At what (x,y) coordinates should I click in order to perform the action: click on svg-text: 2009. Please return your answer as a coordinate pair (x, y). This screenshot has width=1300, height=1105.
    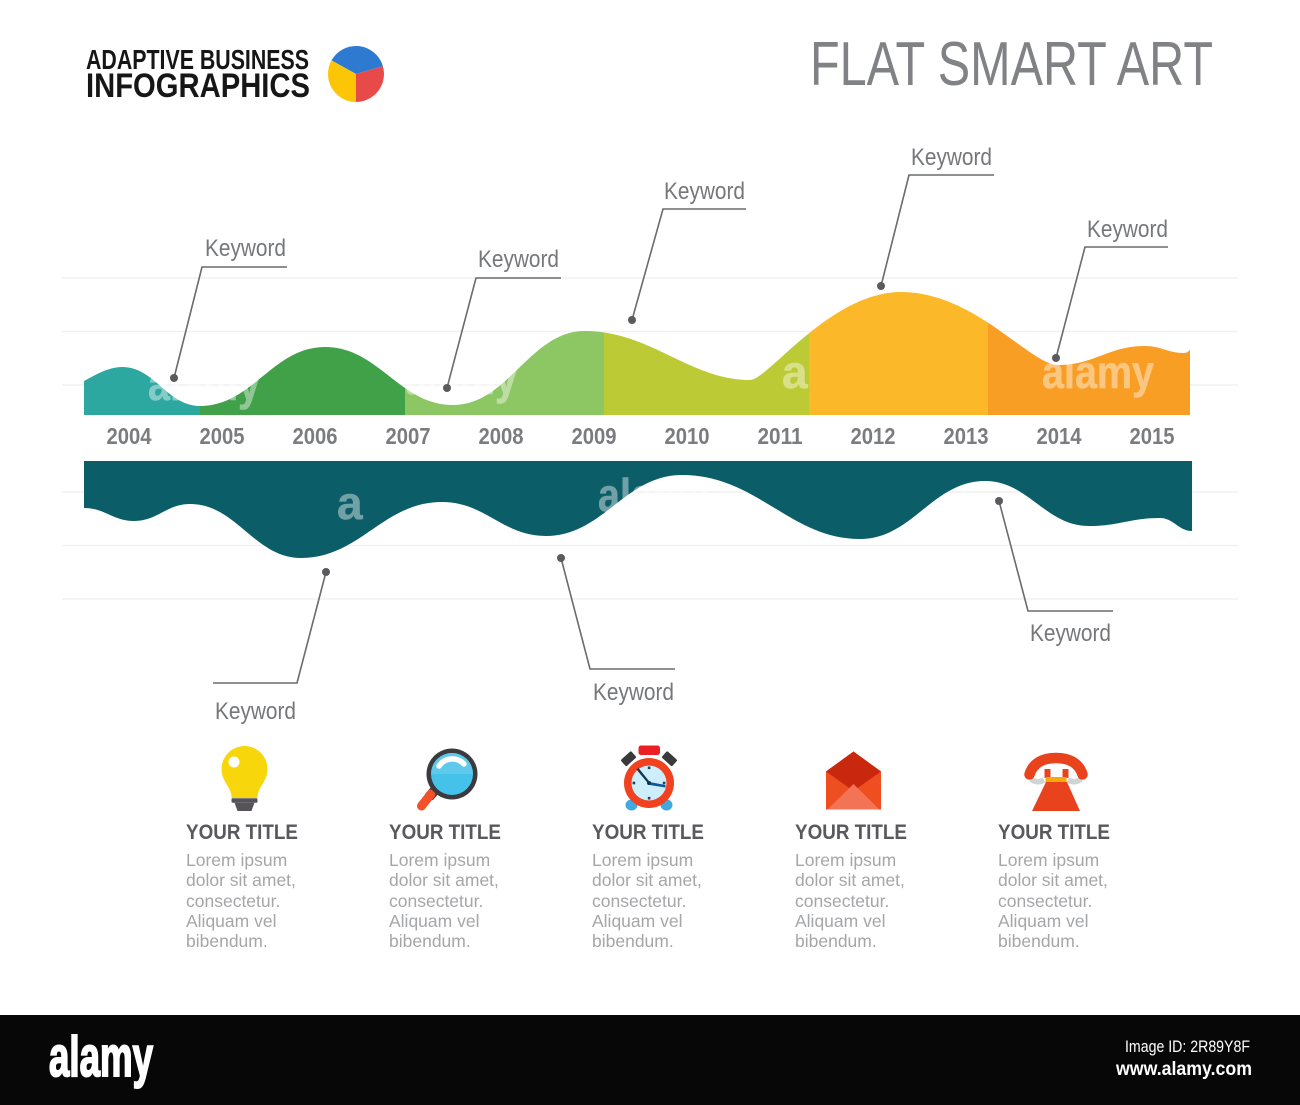
    Looking at the image, I should click on (594, 436).